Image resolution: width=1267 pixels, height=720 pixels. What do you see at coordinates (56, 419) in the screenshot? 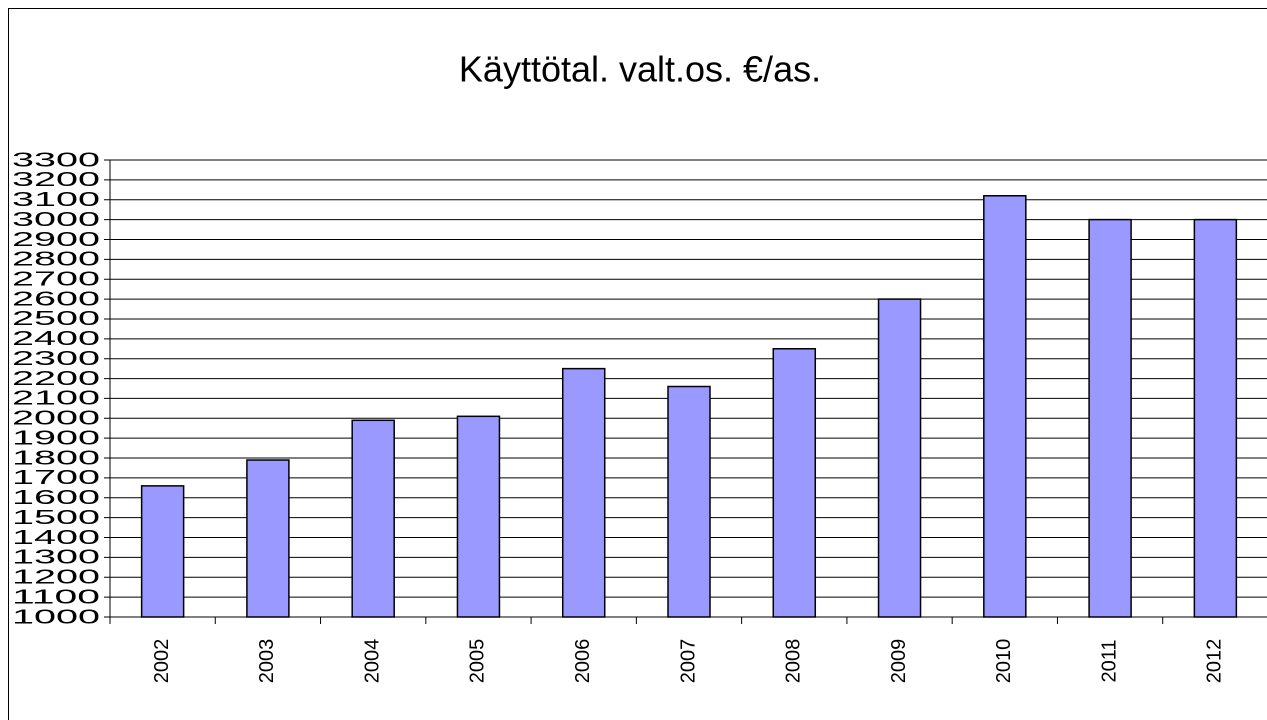
I see `y-tick-label: 2000` at bounding box center [56, 419].